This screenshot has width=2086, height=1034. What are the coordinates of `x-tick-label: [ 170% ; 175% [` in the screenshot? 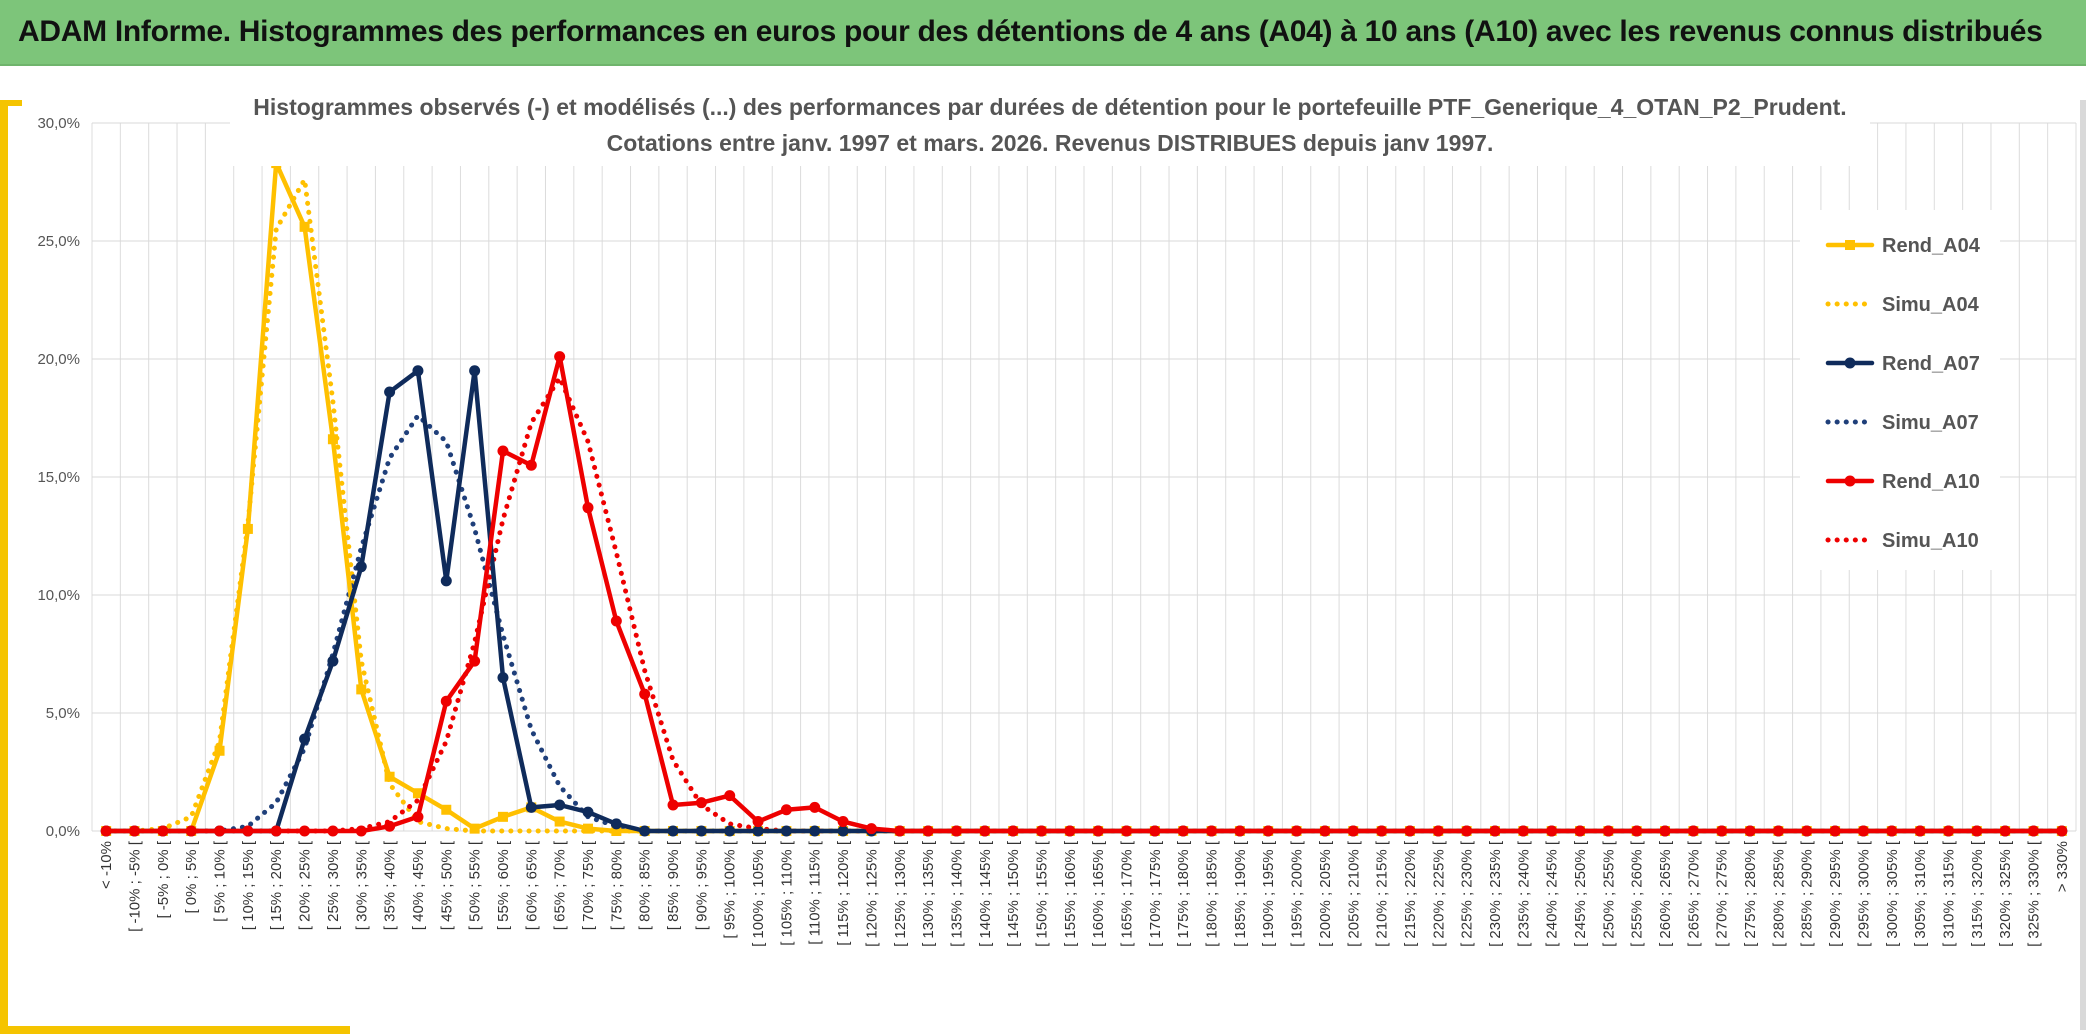 It's located at (1155, 893).